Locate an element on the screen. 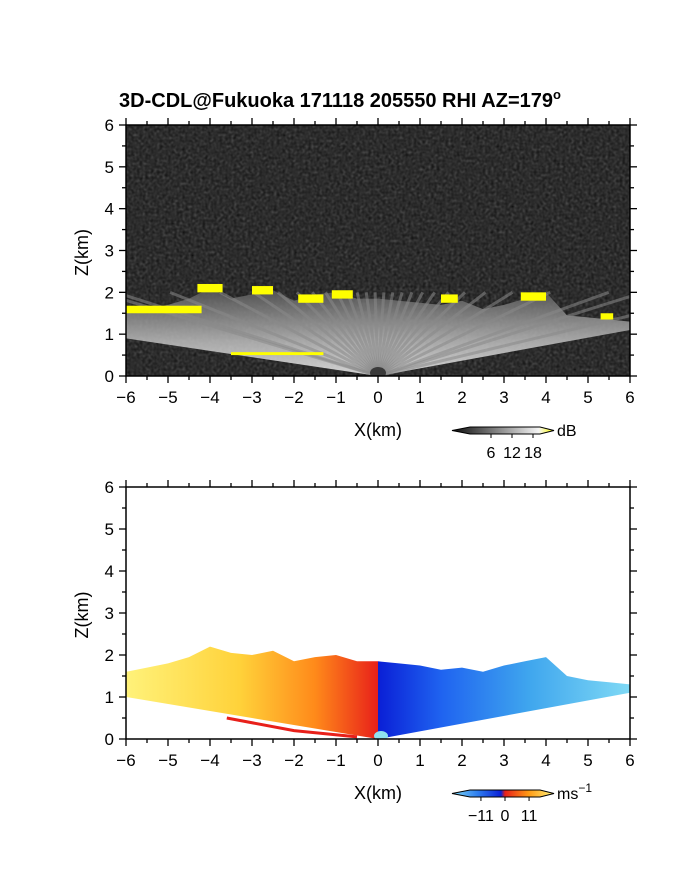 Image resolution: width=680 pixels, height=880 pixels. velocity-ground-edge is located at coordinates (292, 727).